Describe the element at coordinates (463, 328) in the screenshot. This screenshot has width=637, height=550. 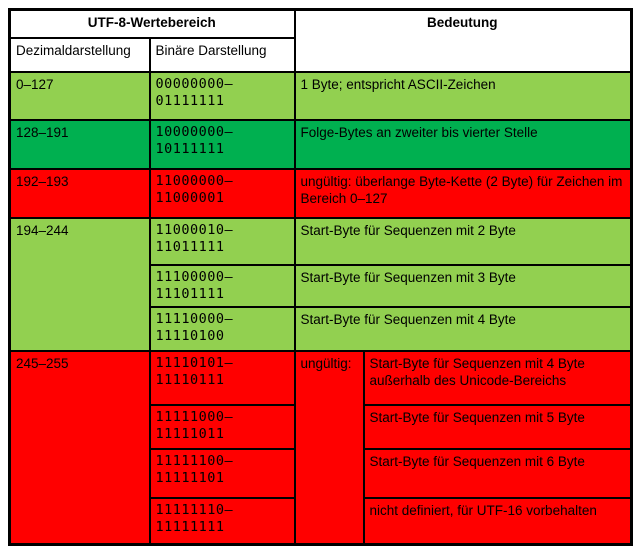
I see `meaning-cell: Start-Byte für Sequenzen mit 4 Byte` at that location.